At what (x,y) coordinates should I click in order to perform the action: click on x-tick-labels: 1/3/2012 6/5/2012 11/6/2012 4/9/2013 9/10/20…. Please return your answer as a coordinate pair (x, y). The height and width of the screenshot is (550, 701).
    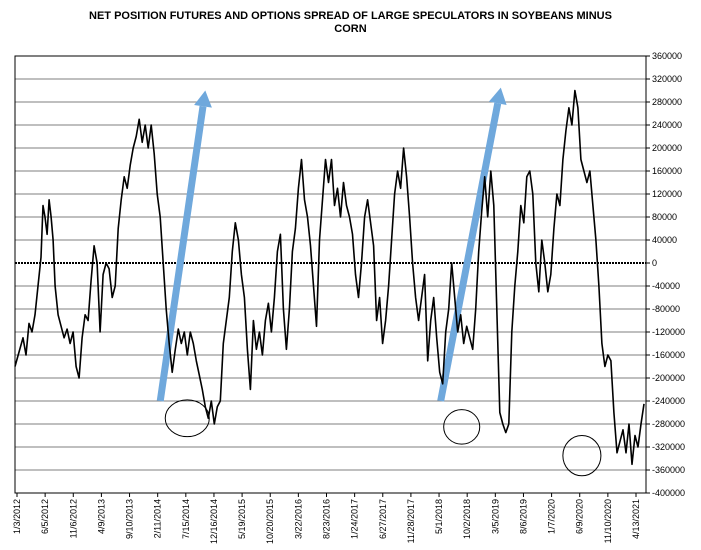
    Looking at the image, I should click on (326, 521).